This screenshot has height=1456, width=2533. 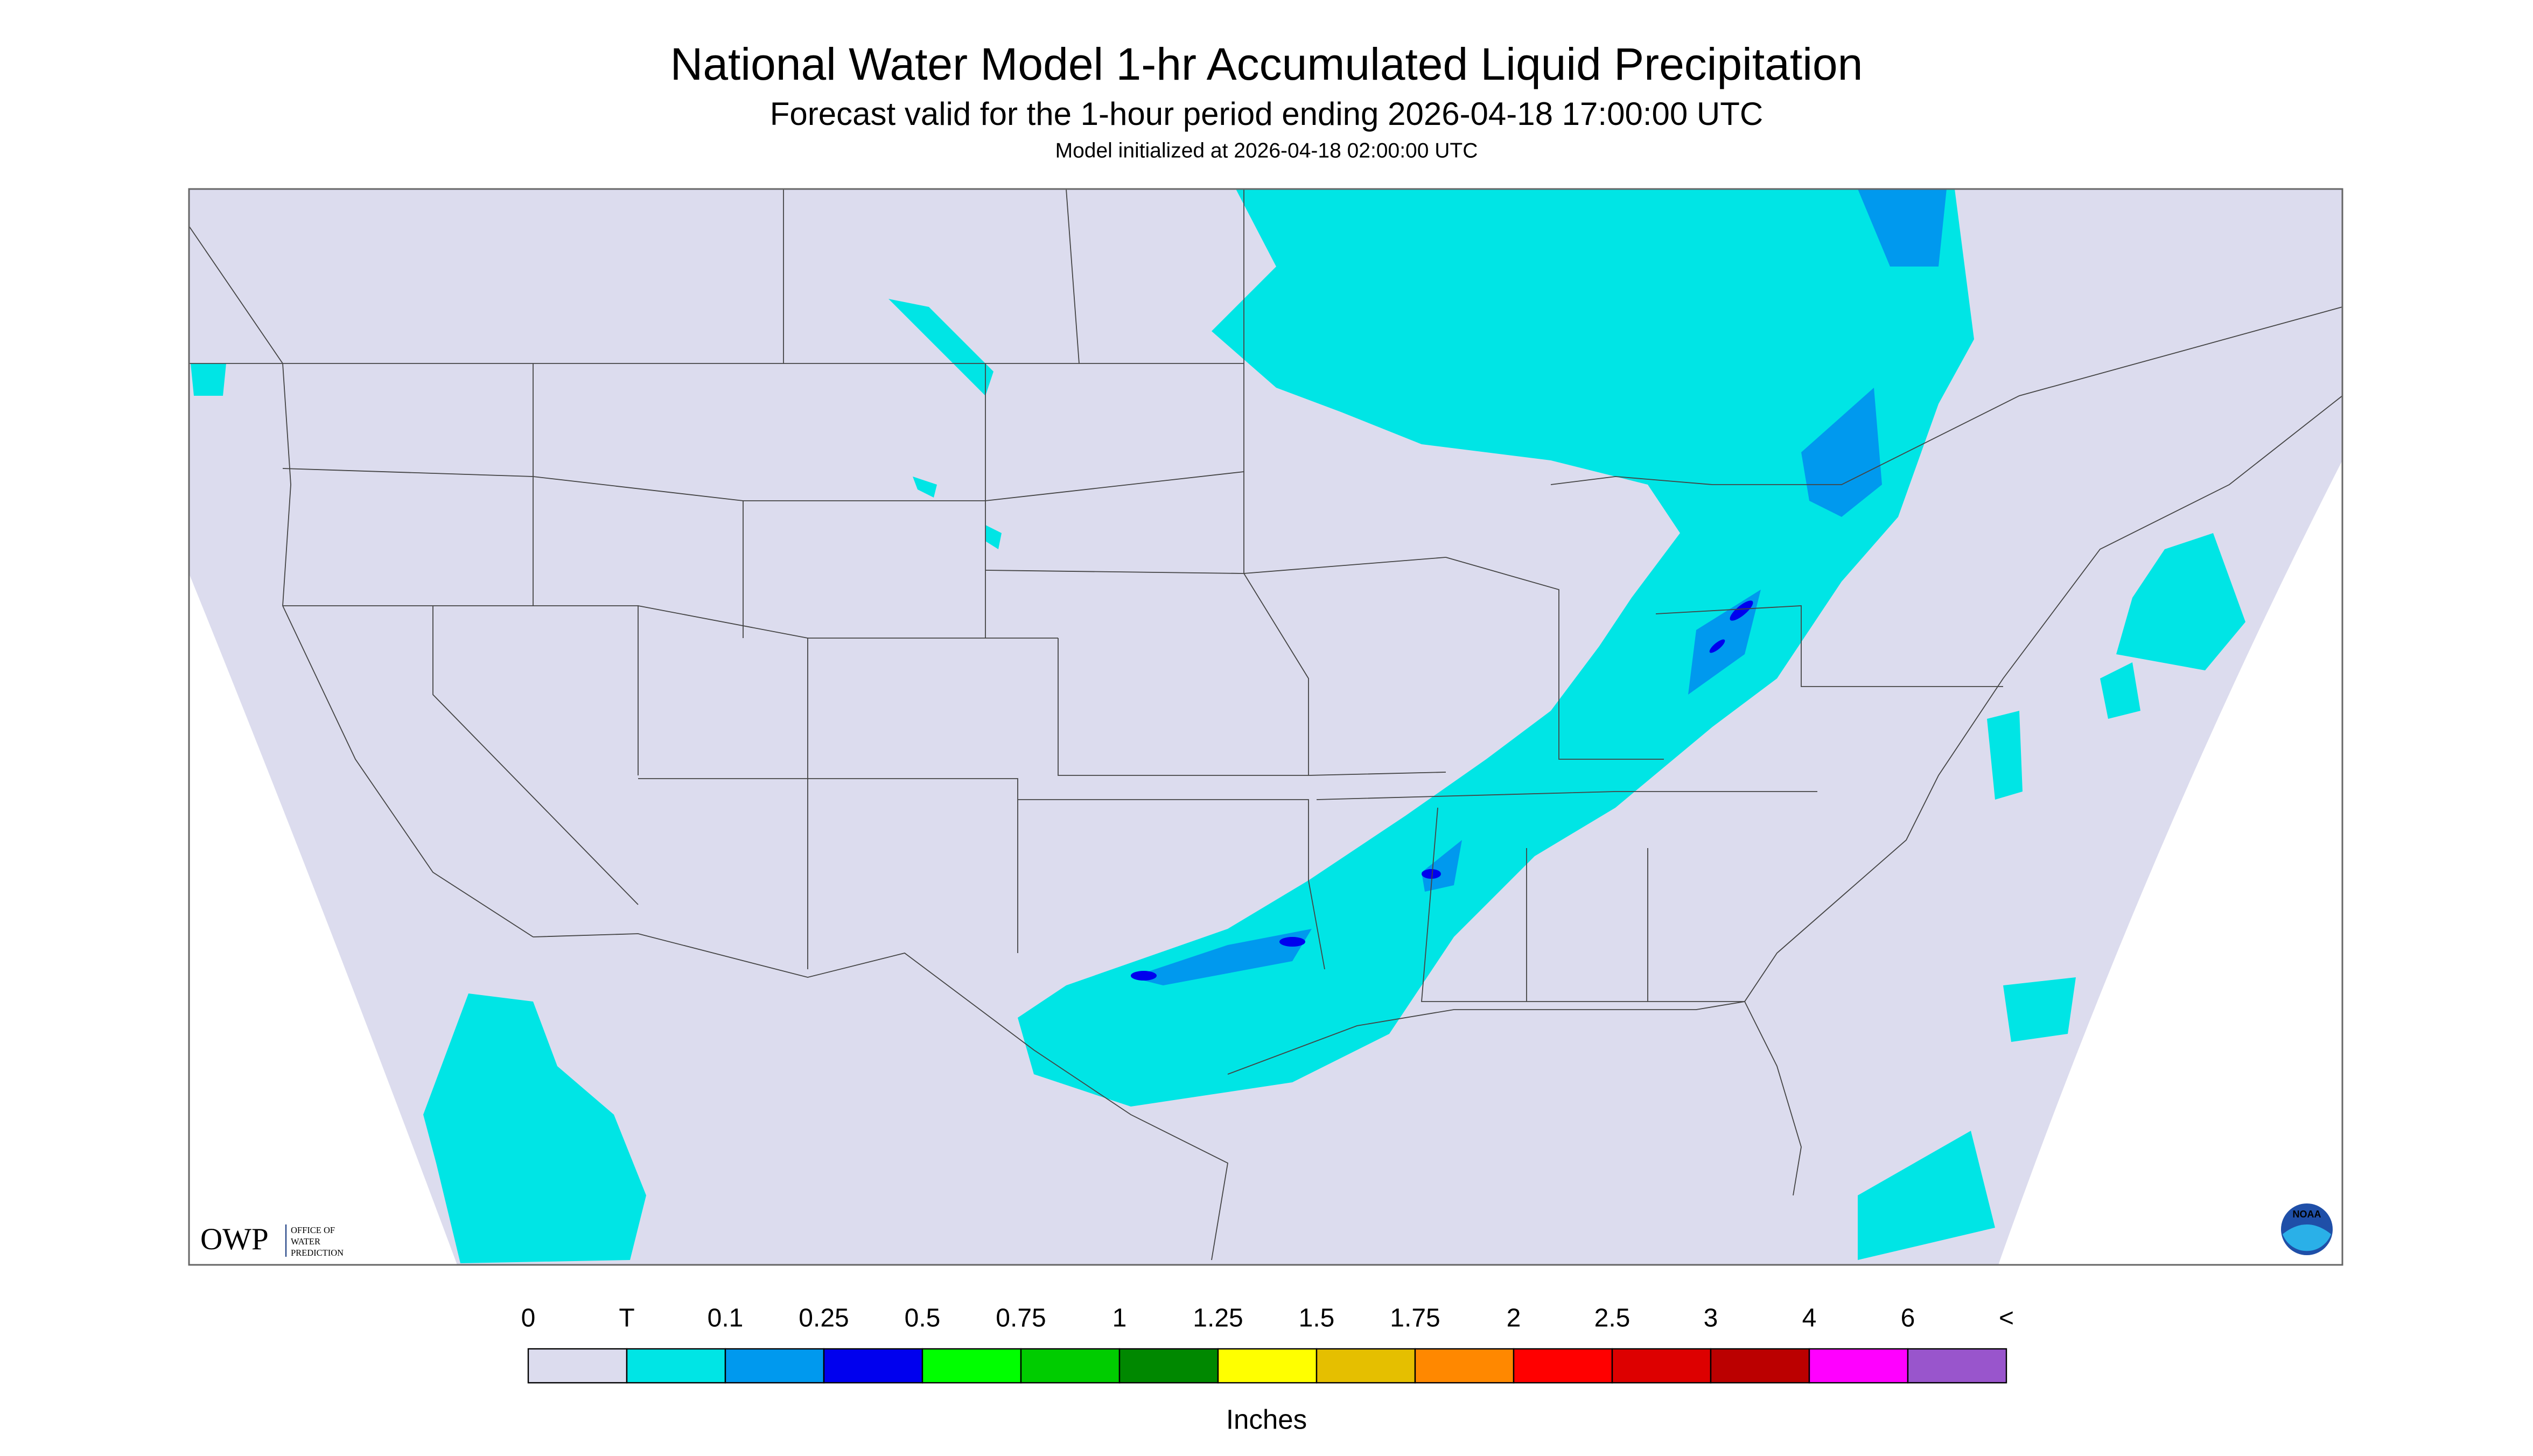 I want to click on legend-label: 0, so click(x=529, y=1318).